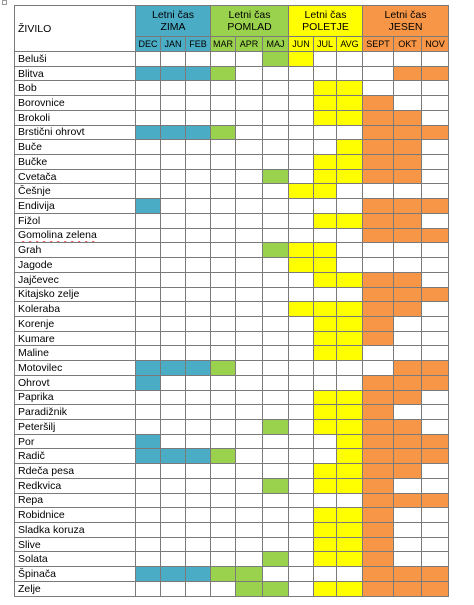  What do you see at coordinates (325, 14) in the screenshot?
I see `season-label: Letni čas` at bounding box center [325, 14].